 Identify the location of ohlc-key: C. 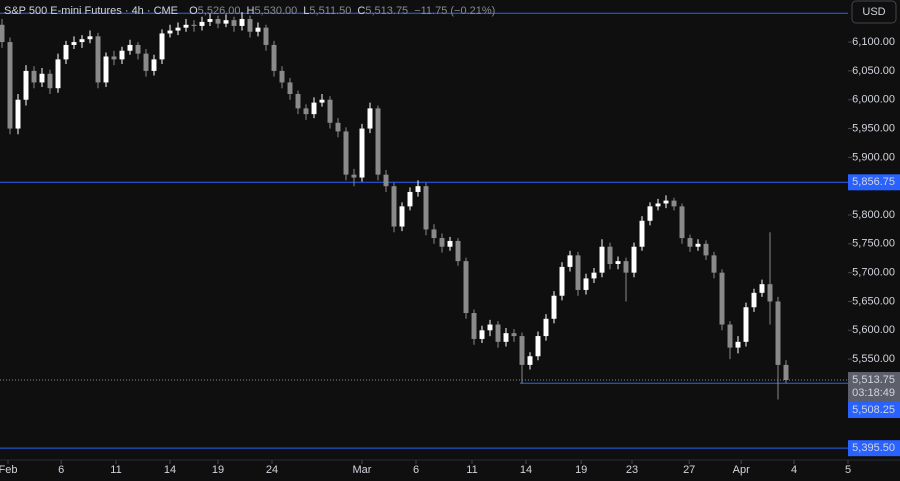
(361, 11).